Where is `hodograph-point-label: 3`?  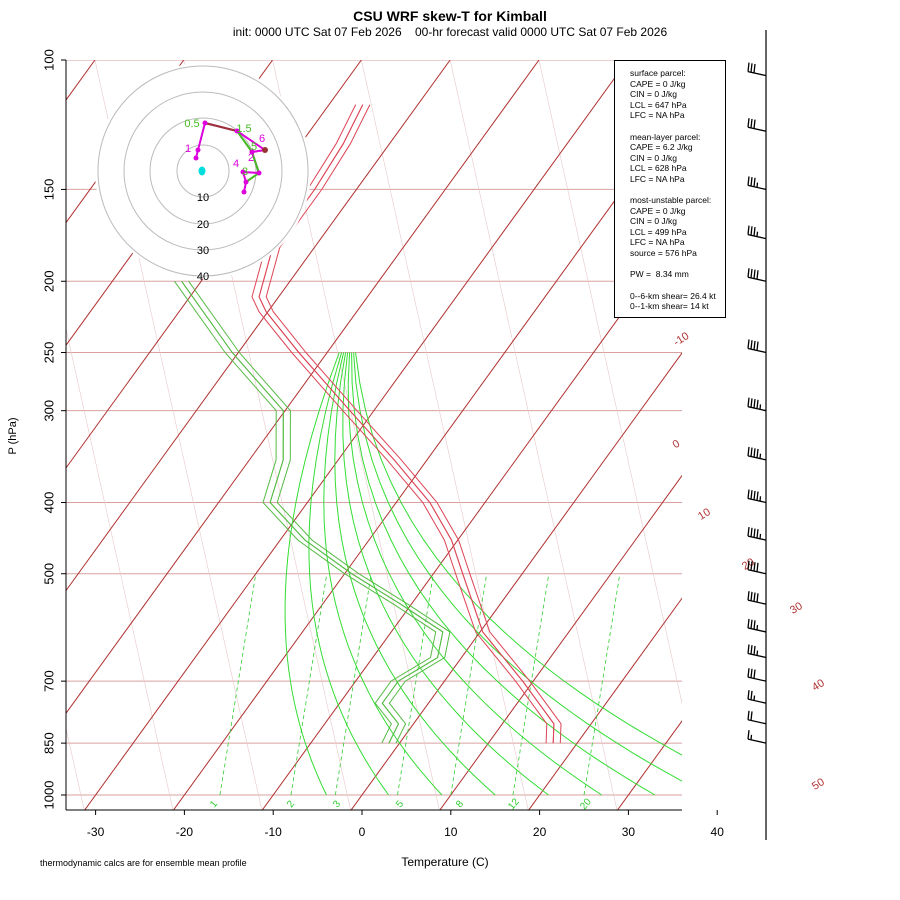 hodograph-point-label: 3 is located at coordinates (245, 172).